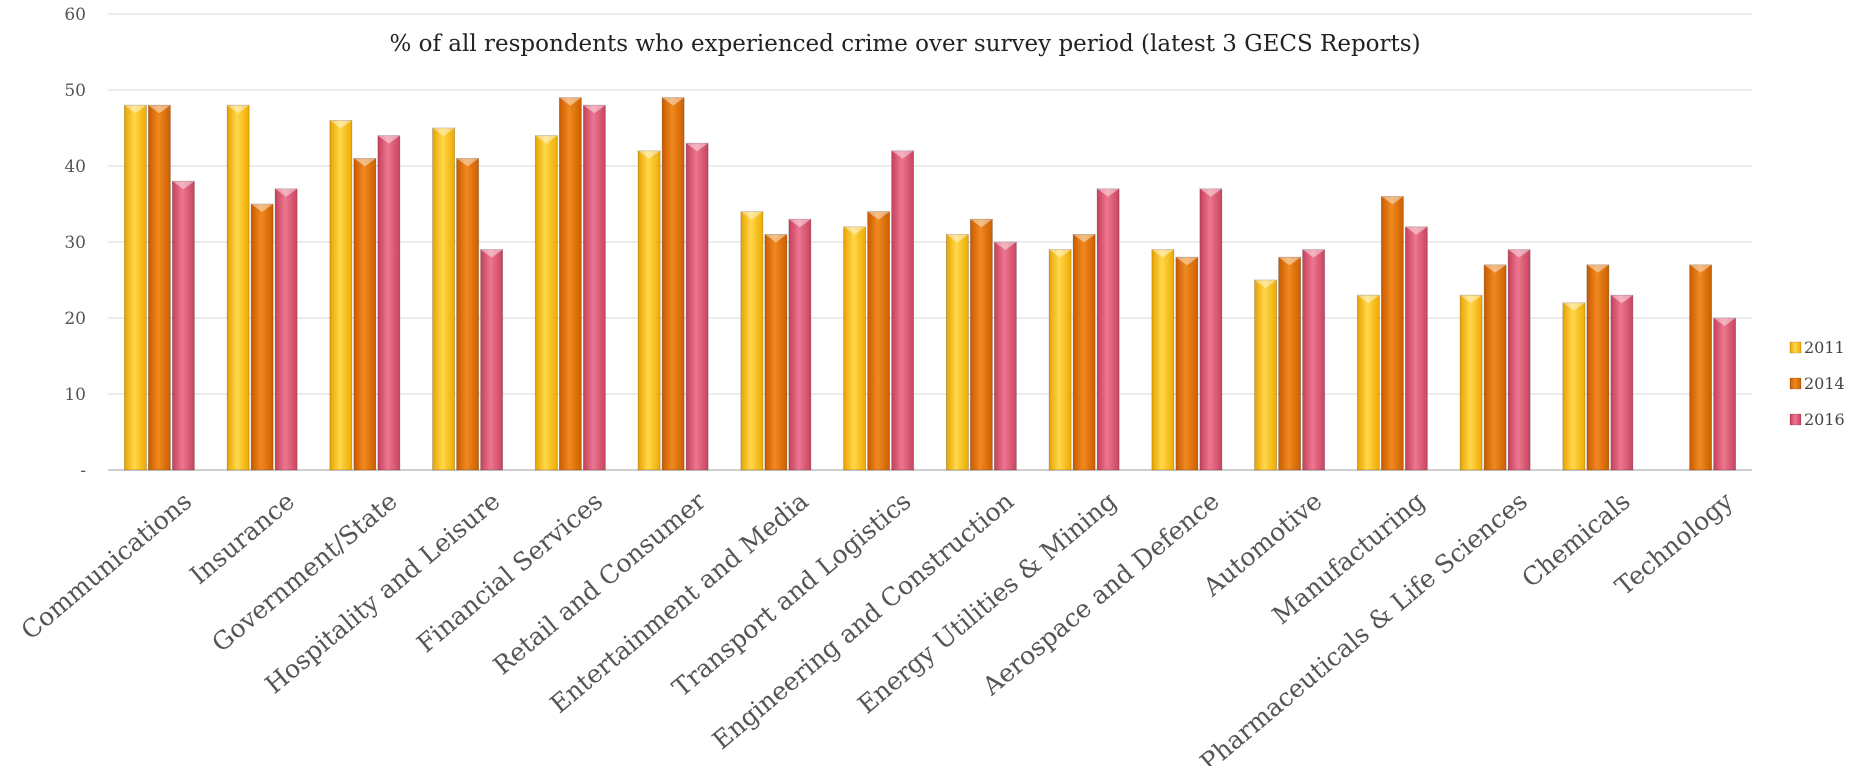  What do you see at coordinates (1824, 419) in the screenshot?
I see `legend-label: 2016` at bounding box center [1824, 419].